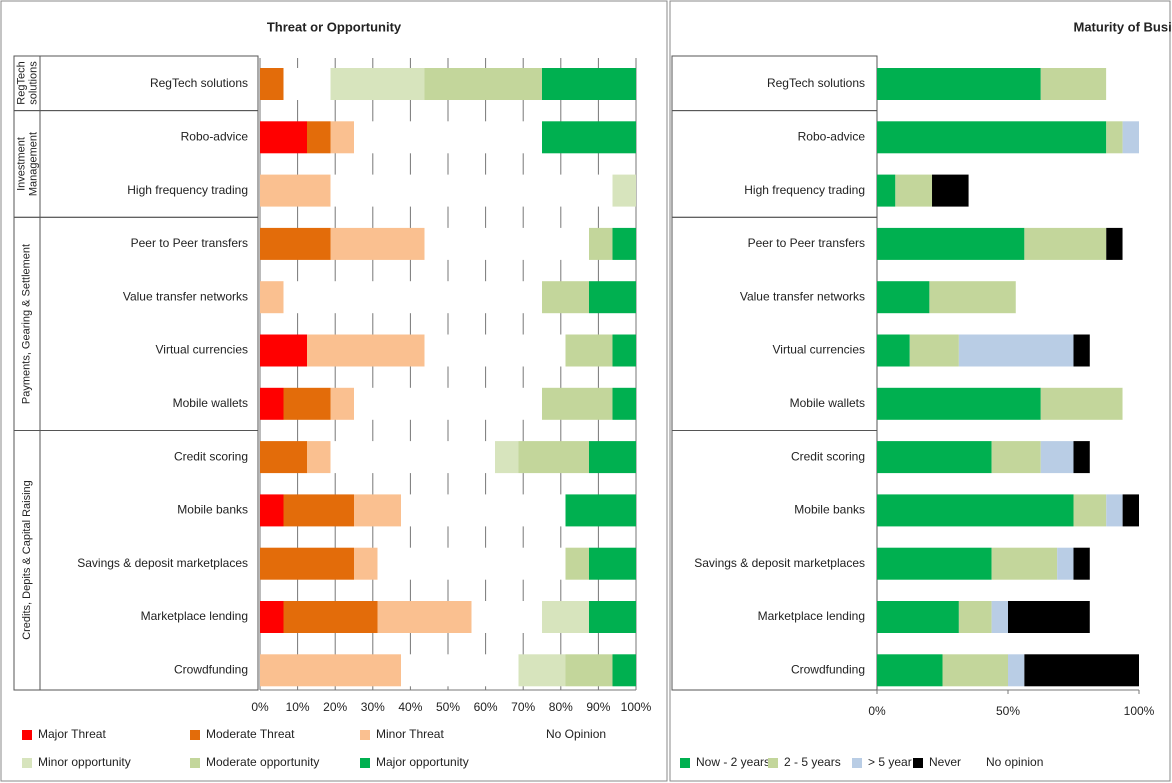  I want to click on legend-label: Minor Threat, so click(410, 734).